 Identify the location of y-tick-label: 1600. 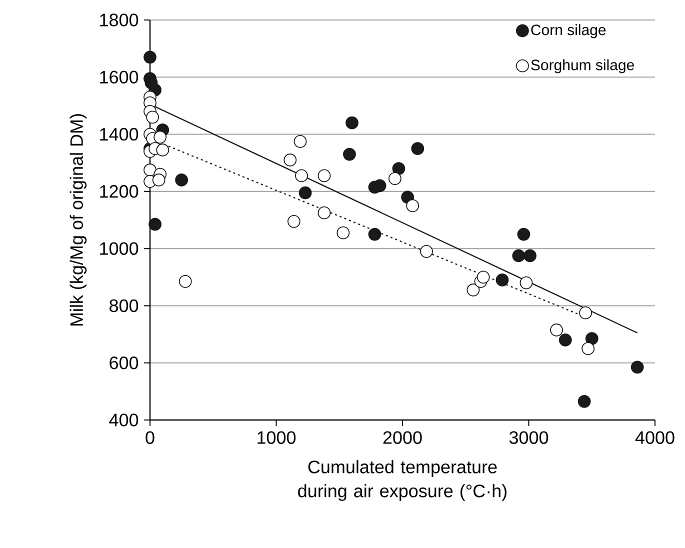
(119, 77).